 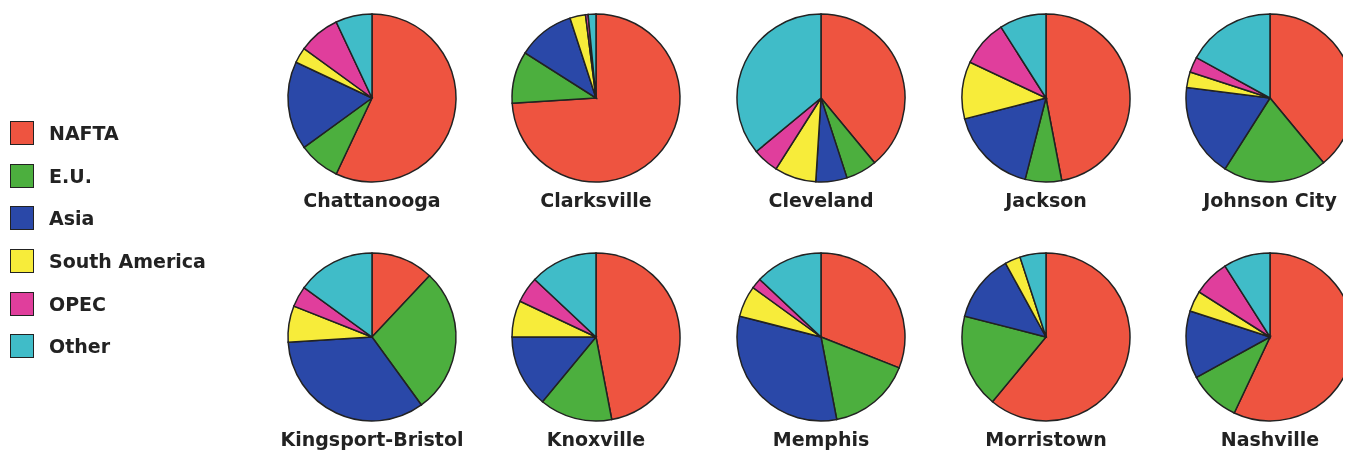 What do you see at coordinates (70, 175) in the screenshot?
I see `legend-label: E.U.` at bounding box center [70, 175].